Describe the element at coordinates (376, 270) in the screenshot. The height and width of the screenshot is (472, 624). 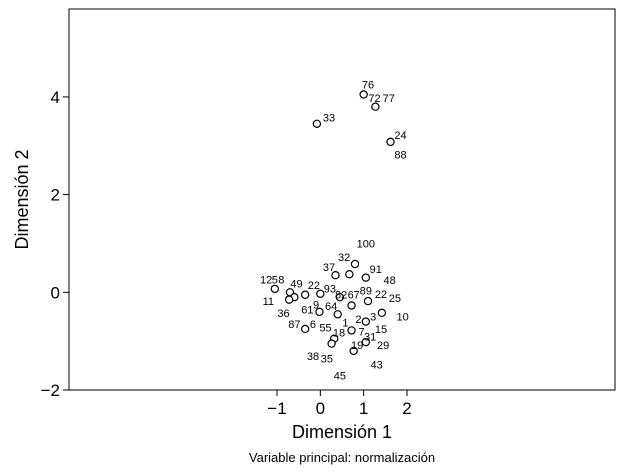
I see `point-label: 91` at that location.